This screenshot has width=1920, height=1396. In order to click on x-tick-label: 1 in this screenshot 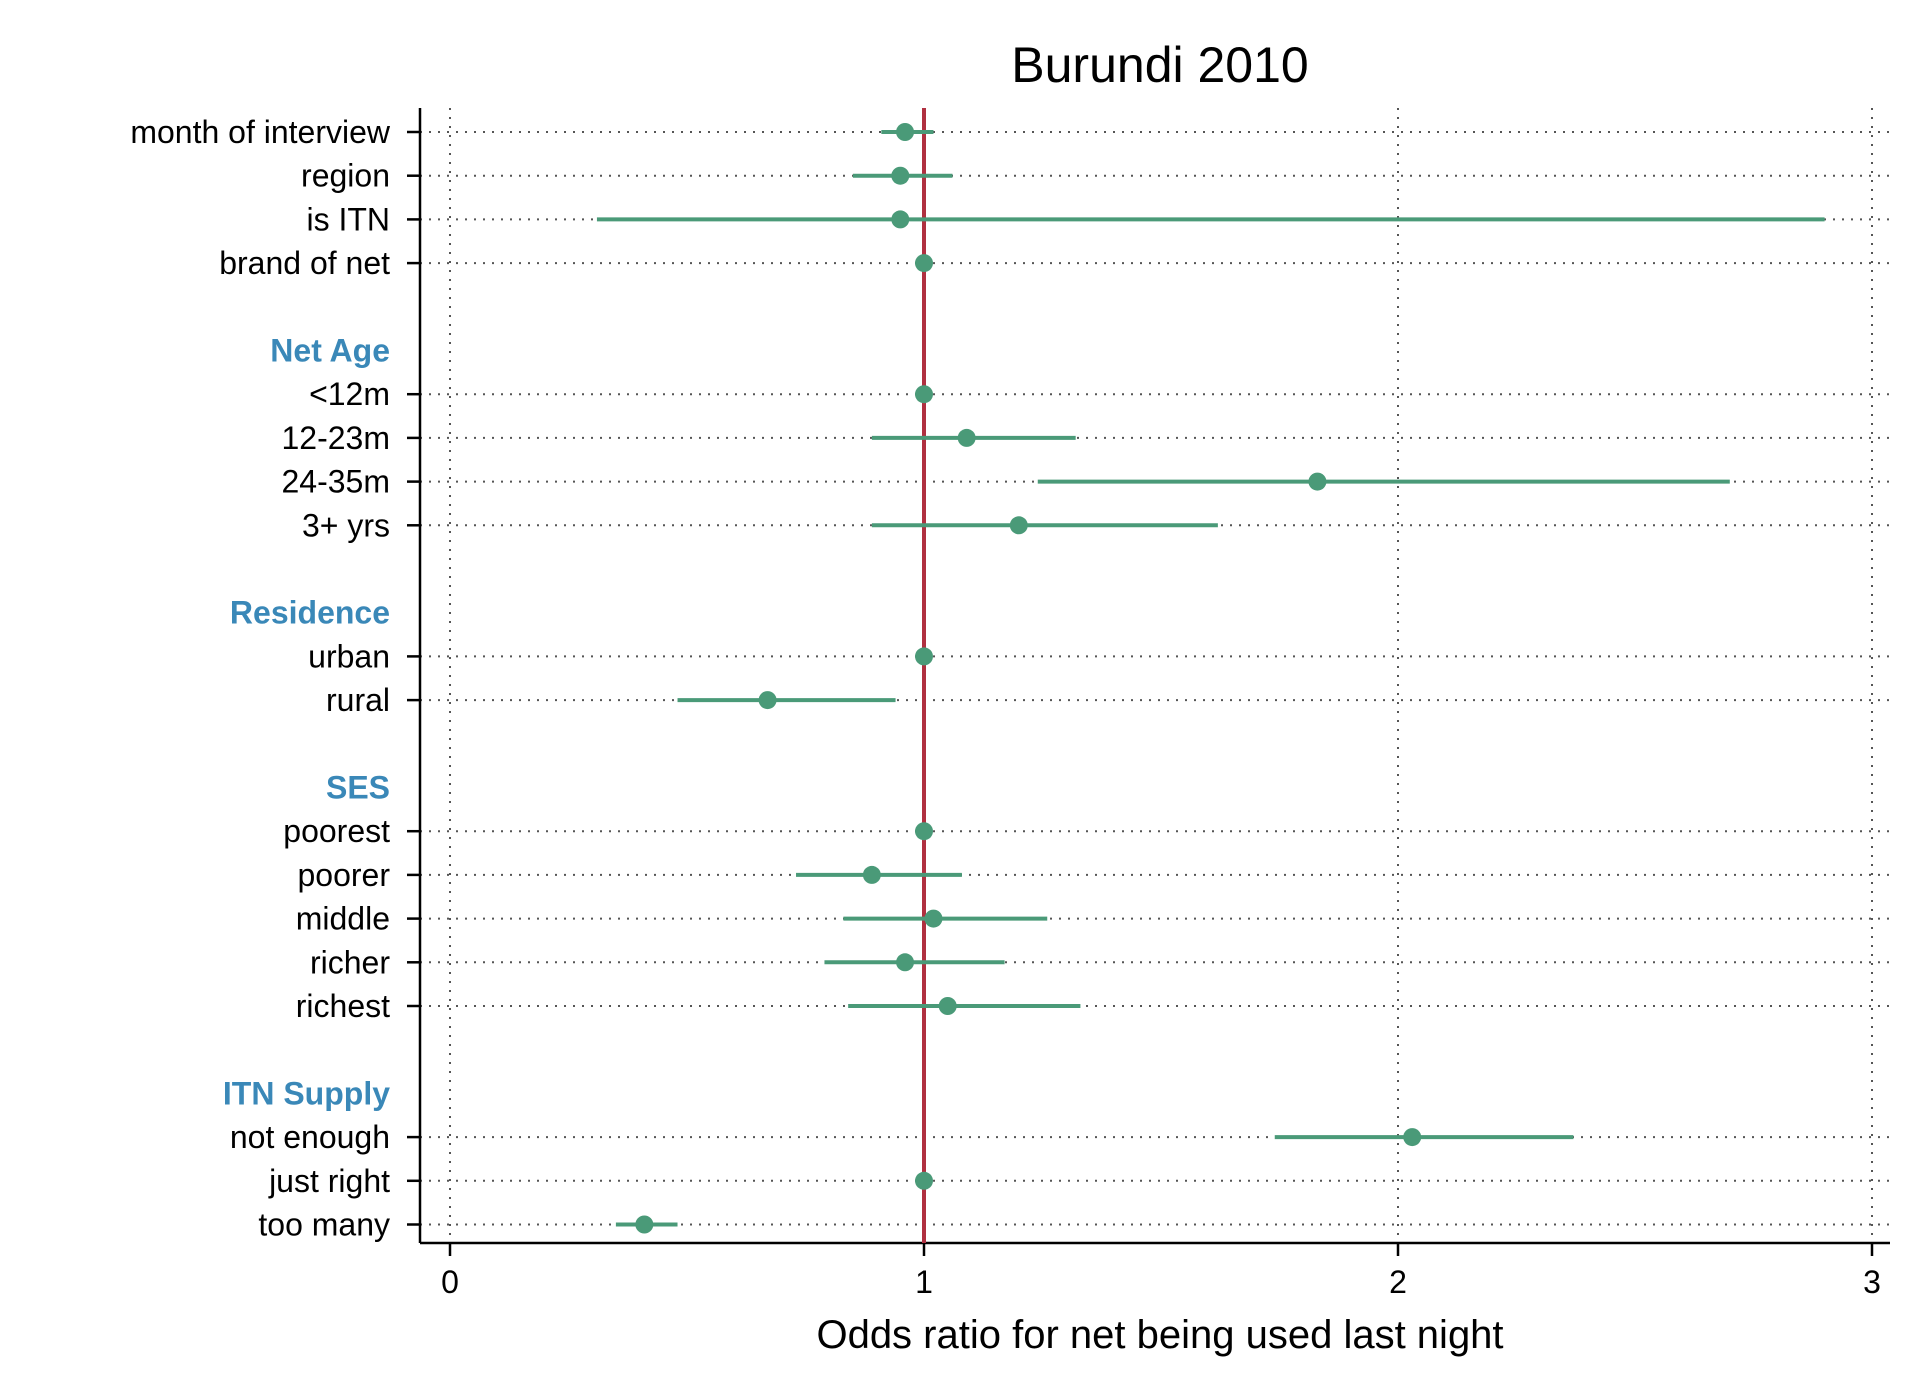, I will do `click(924, 1282)`.